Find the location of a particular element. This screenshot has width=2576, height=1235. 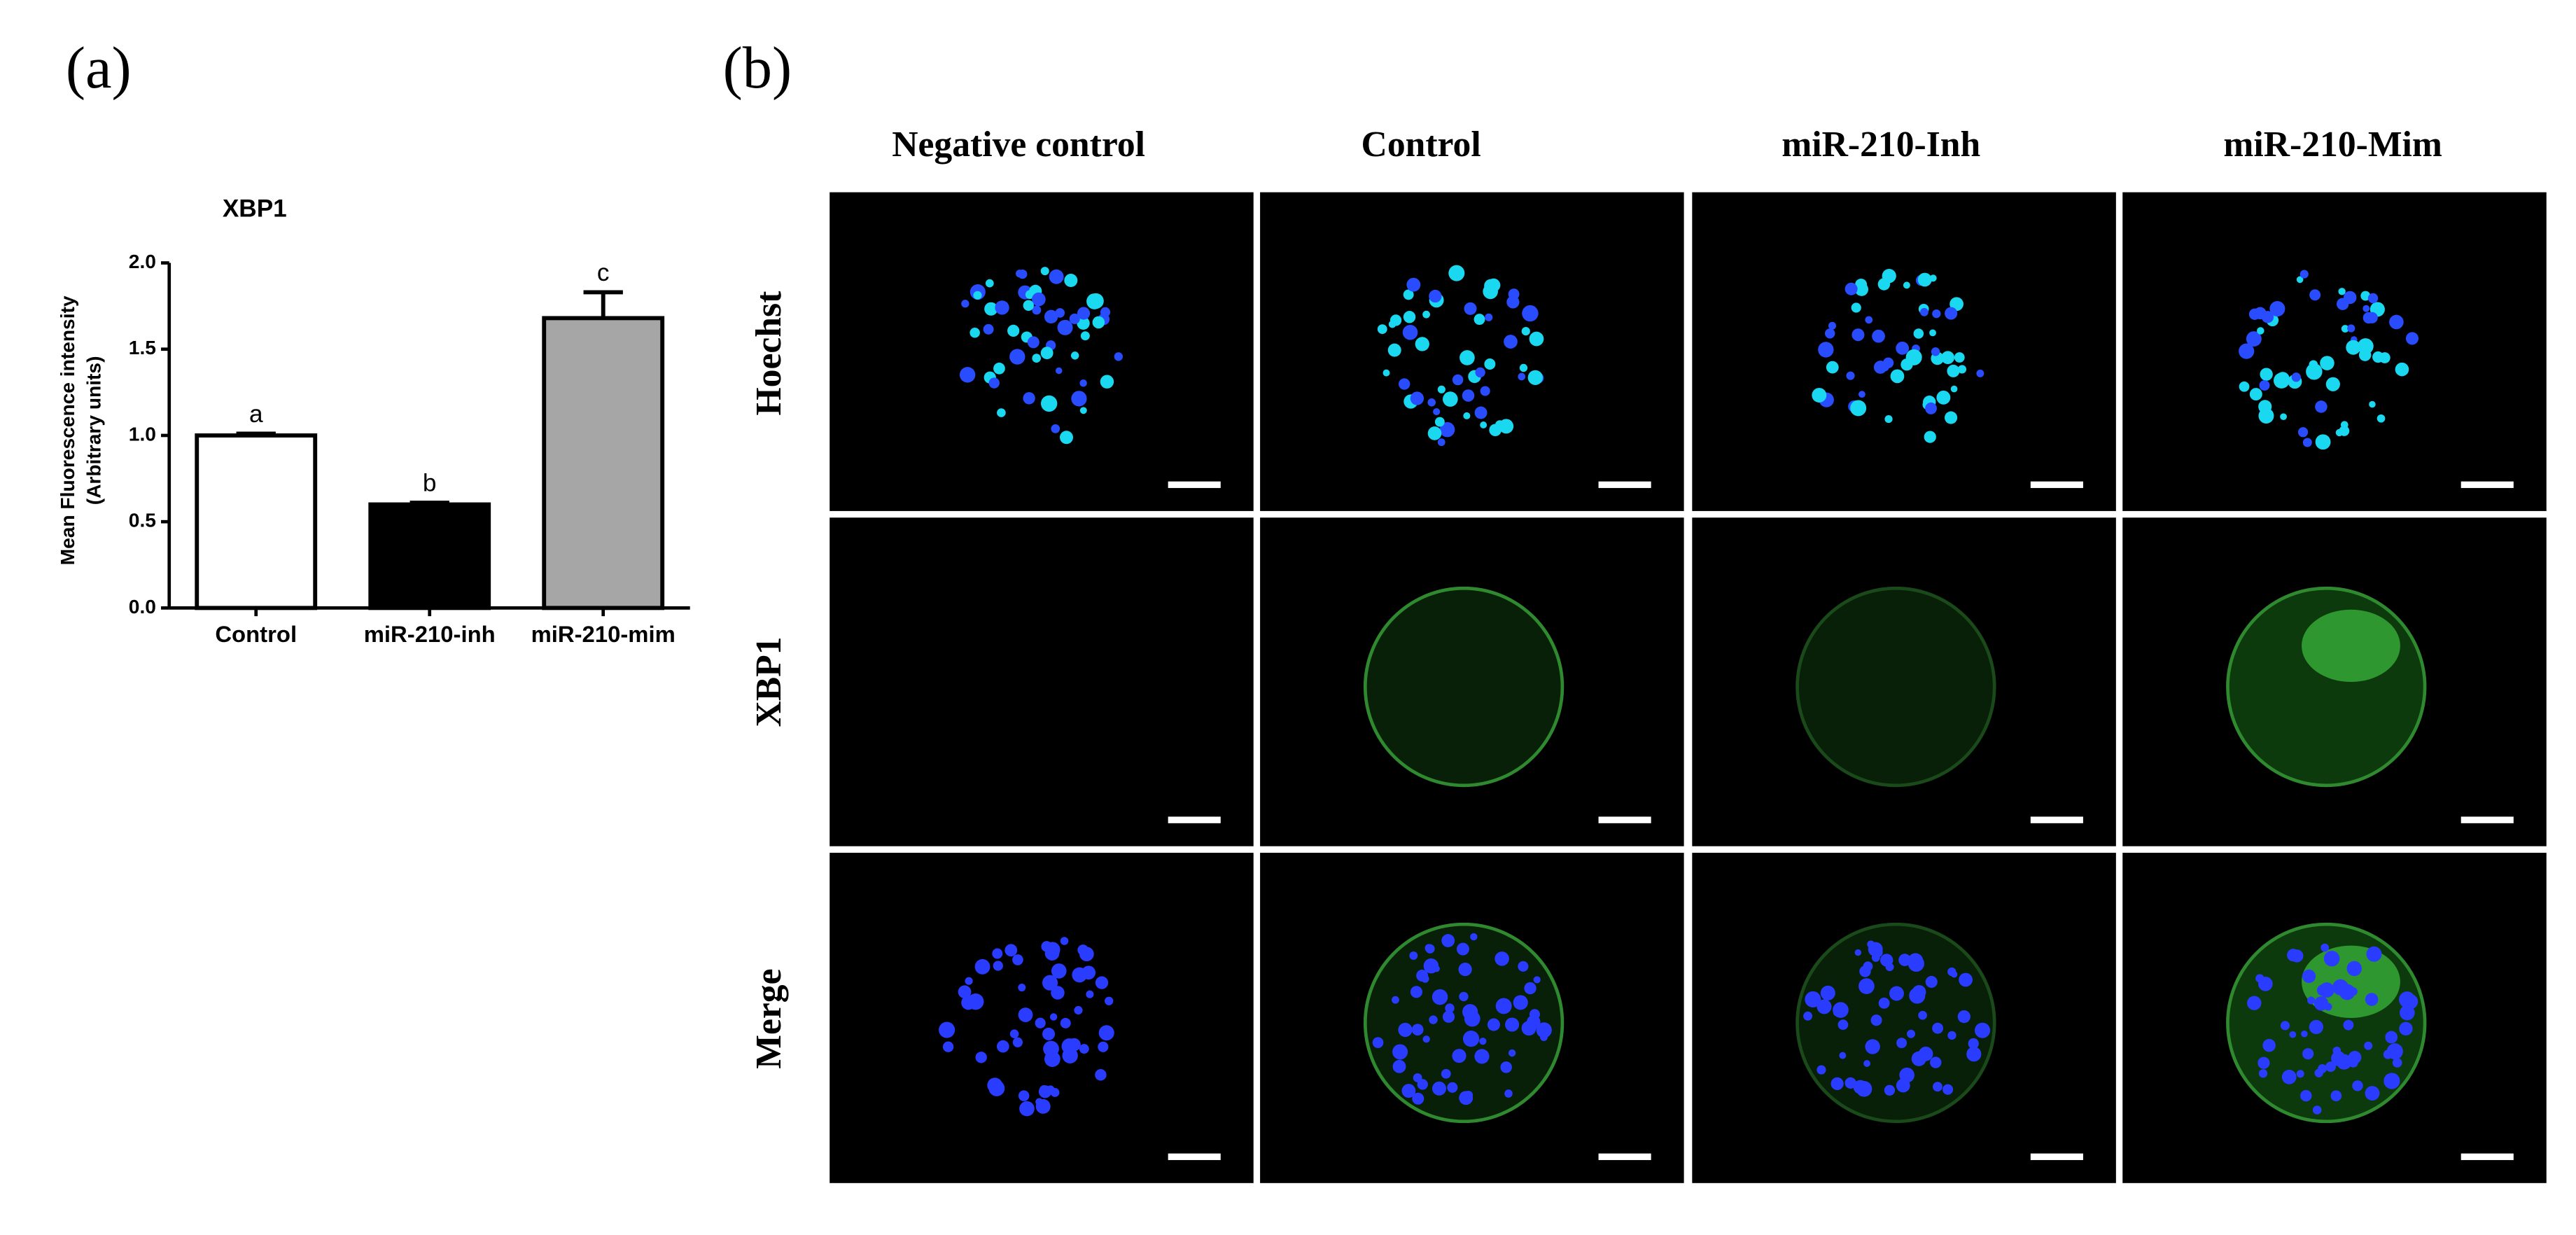

column-header: Negative control is located at coordinates (1018, 145).